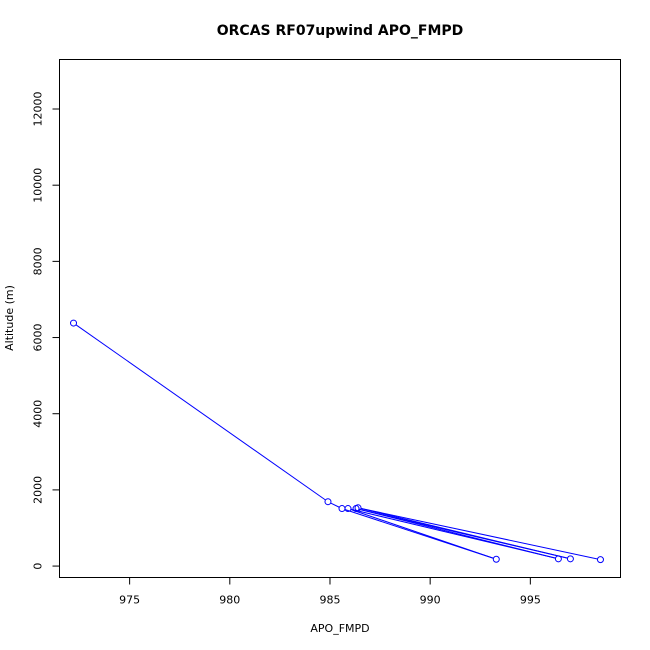 Image resolution: width=650 pixels, height=650 pixels. Describe the element at coordinates (129, 600) in the screenshot. I see `x-tick-label: 975` at that location.